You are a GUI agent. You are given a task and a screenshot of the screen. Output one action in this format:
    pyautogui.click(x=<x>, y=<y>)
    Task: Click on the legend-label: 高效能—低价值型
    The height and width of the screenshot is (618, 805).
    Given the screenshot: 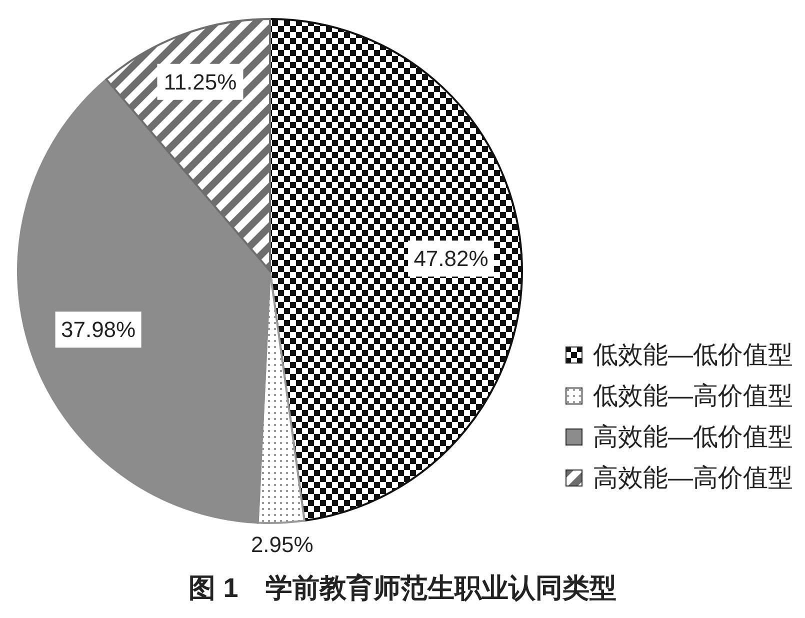 What is the action you would take?
    pyautogui.click(x=693, y=437)
    